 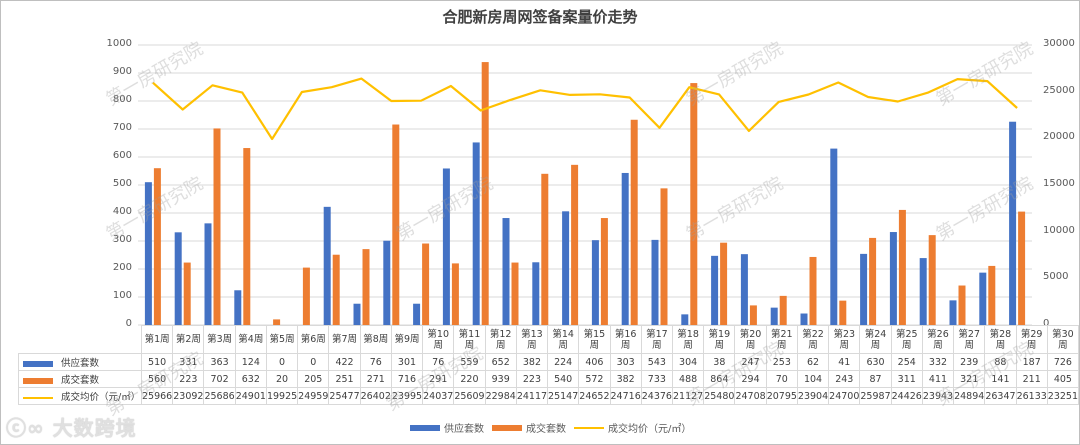 I want to click on left-axis-tick: 1000, so click(x=119, y=43).